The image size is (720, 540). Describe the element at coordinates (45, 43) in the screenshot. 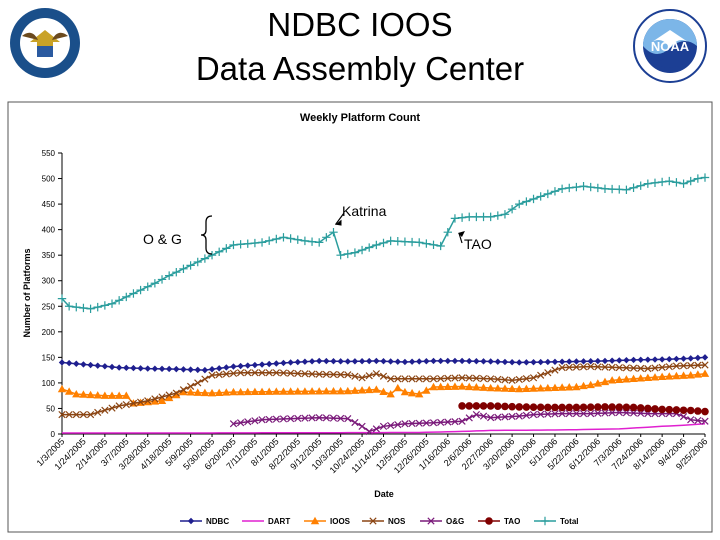

I see `commerce-seal-logo` at that location.